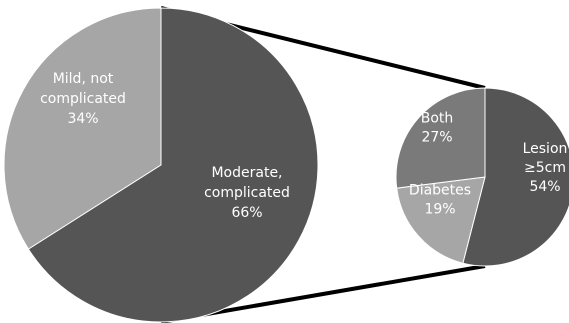 This screenshot has height=323, width=569. I want to click on secondary-slice-lesion-gte-5cm, so click(515, 177).